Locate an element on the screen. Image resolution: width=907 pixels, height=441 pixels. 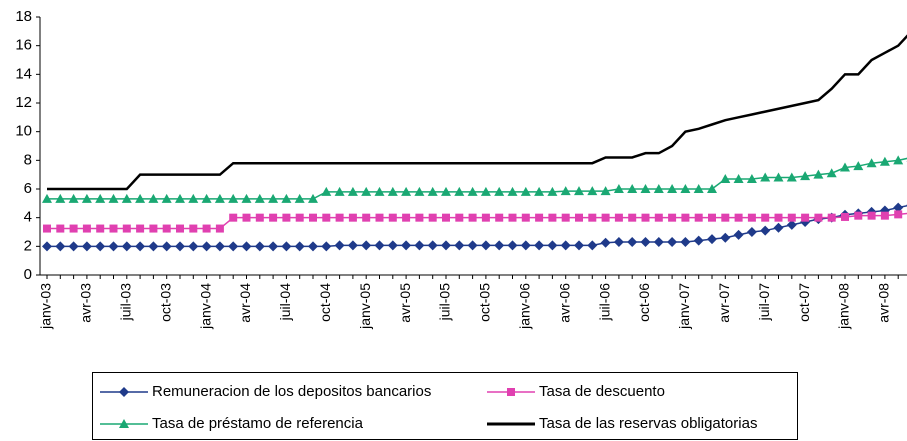
x-tick-label: juil-06 is located at coordinates (604, 302).